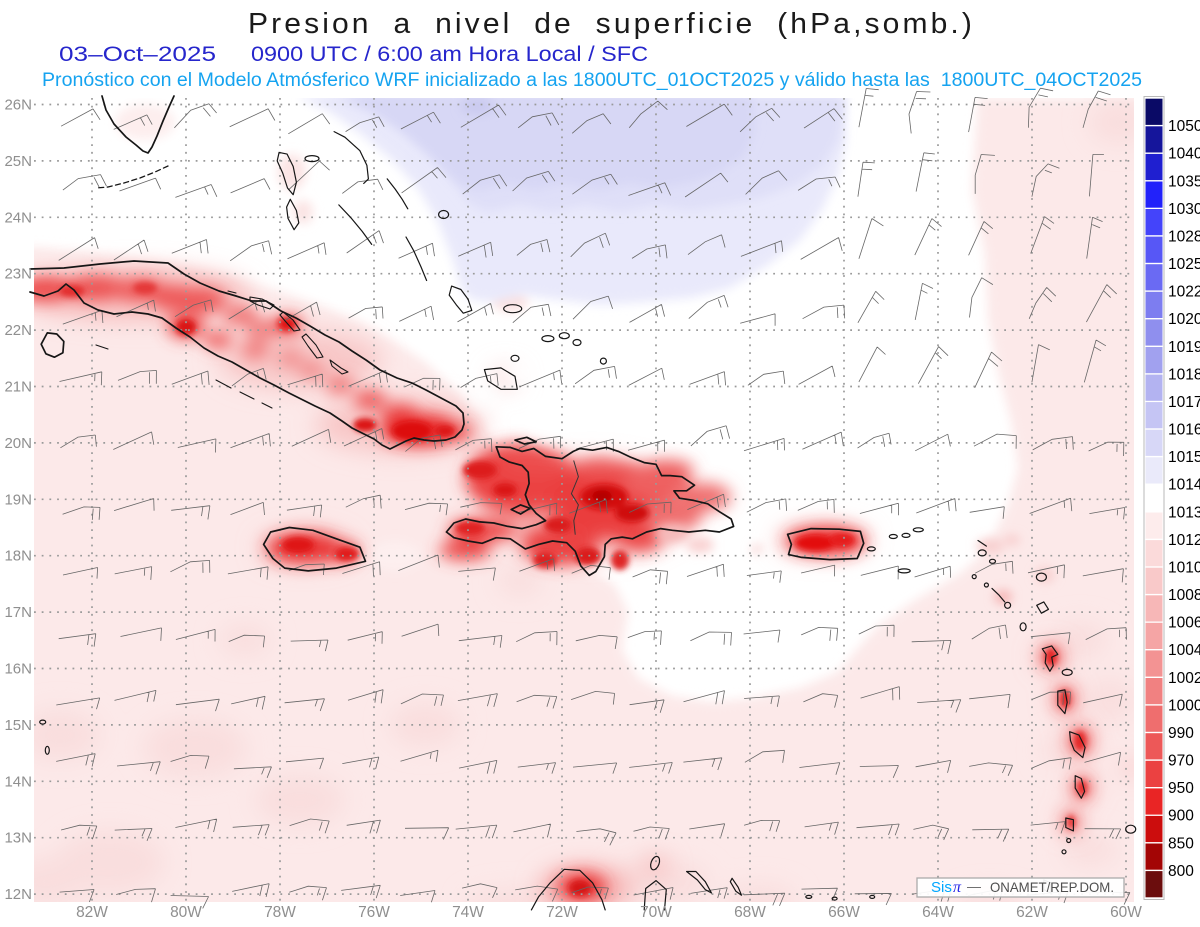 This screenshot has height=927, width=1200. Describe the element at coordinates (1184, 568) in the screenshot. I see `svg-text: 1010` at that location.